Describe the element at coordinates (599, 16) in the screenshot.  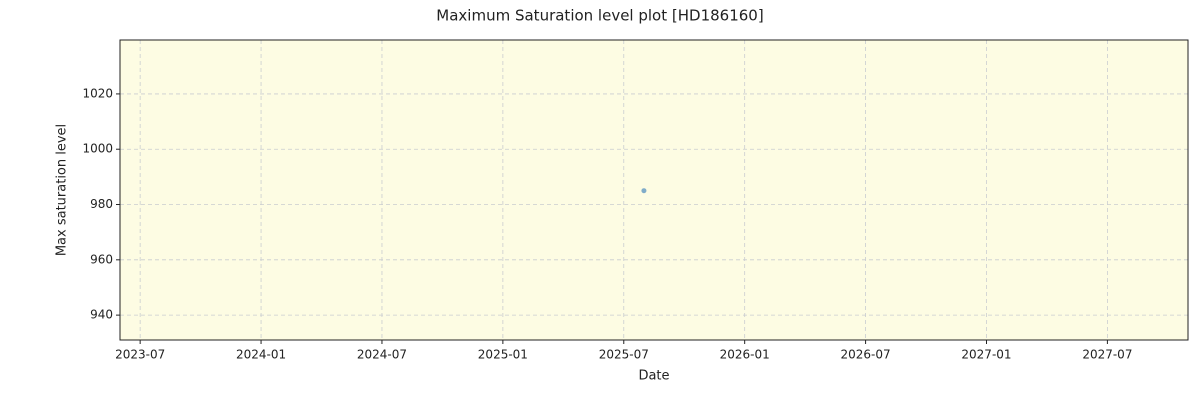
I see `chart-title: Maximum Saturation level plot [HD186160]` at that location.